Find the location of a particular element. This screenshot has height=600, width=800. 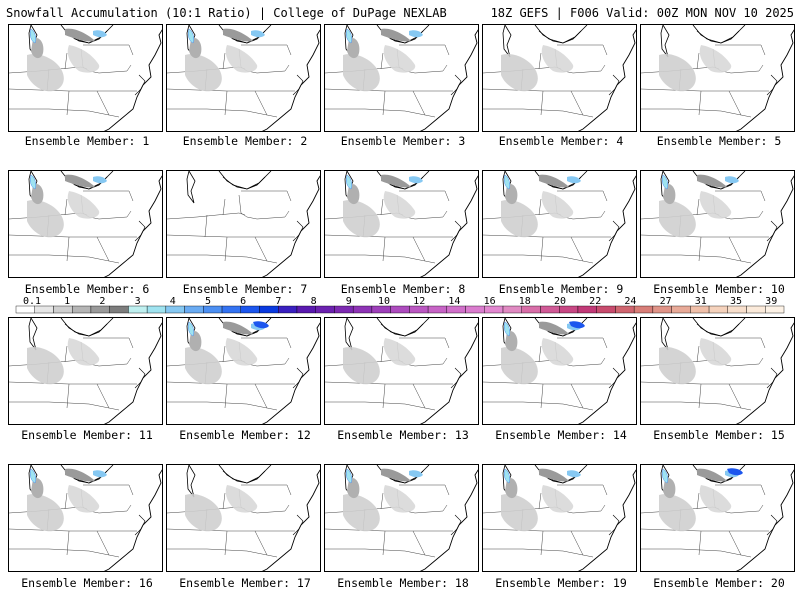

member-caption: Ensemble Member: 10 is located at coordinates (719, 289).